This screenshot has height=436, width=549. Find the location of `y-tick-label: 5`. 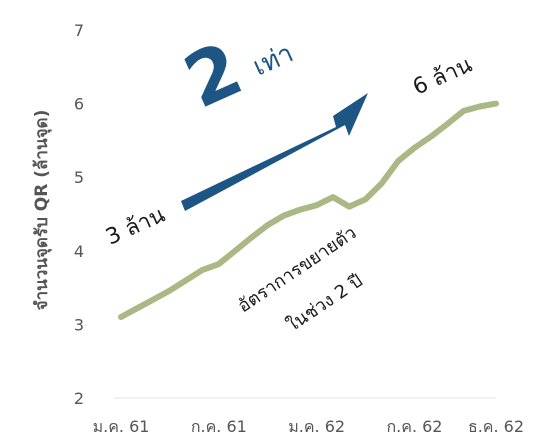

y-tick-label: 5 is located at coordinates (79, 177).